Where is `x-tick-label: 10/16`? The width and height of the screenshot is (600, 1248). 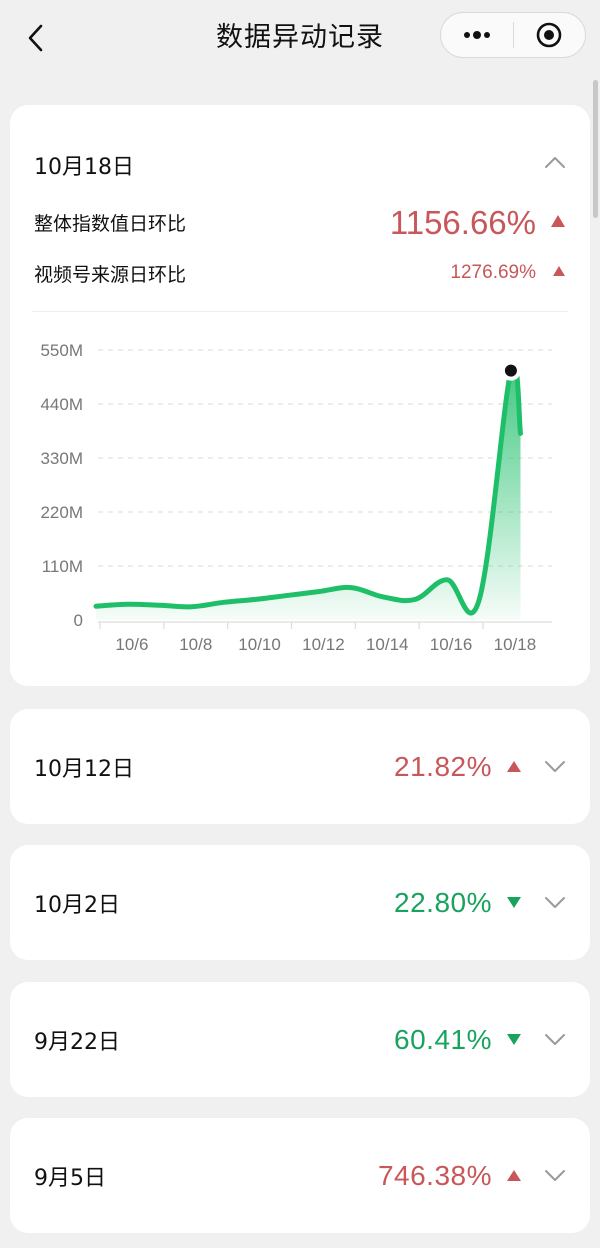 x-tick-label: 10/16 is located at coordinates (451, 644).